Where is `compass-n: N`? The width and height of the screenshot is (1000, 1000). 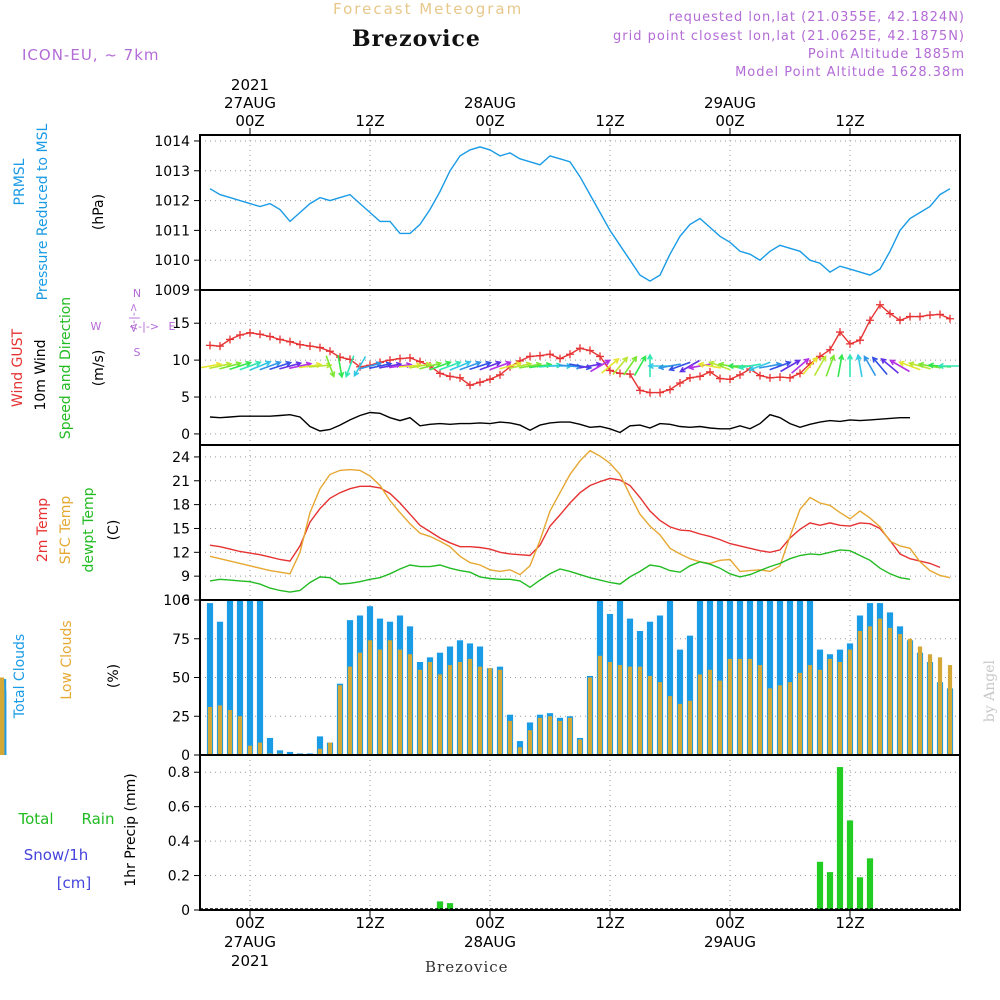 compass-n: N is located at coordinates (137, 293).